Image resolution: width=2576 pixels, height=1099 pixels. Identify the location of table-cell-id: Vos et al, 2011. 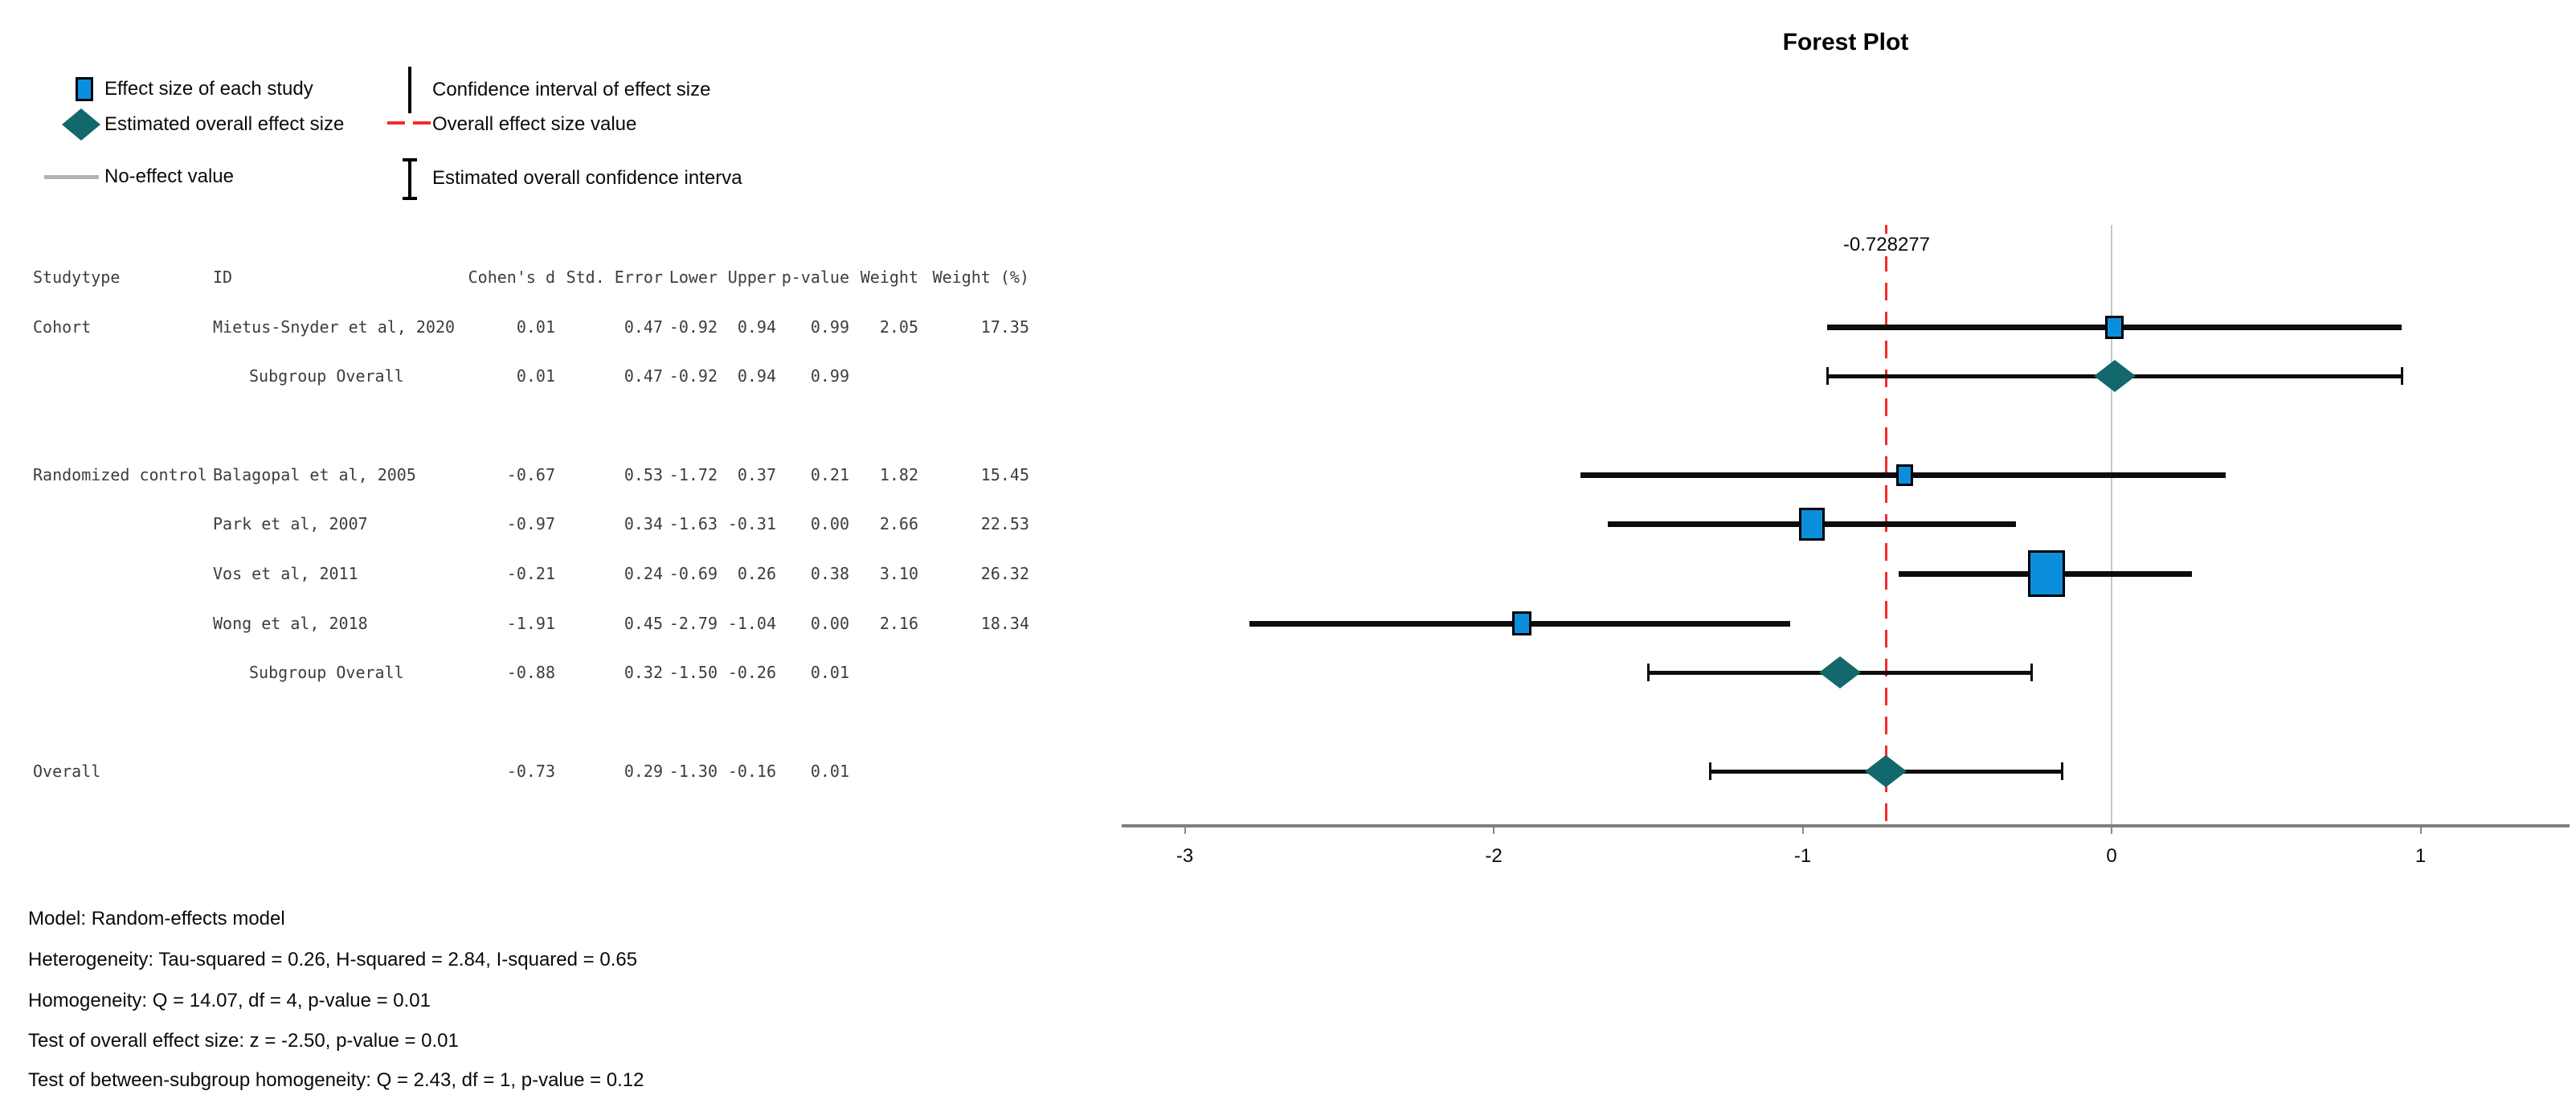
(286, 573).